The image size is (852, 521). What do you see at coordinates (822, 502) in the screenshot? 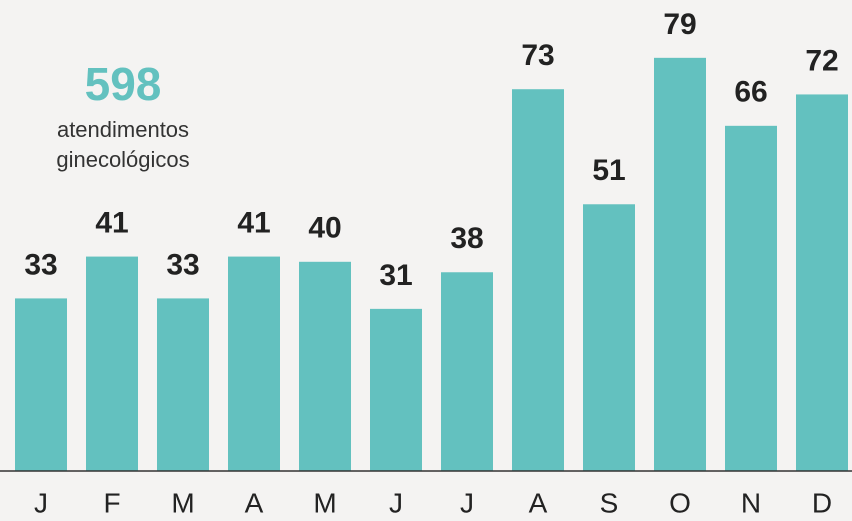
I see `x-tick-label: D` at bounding box center [822, 502].